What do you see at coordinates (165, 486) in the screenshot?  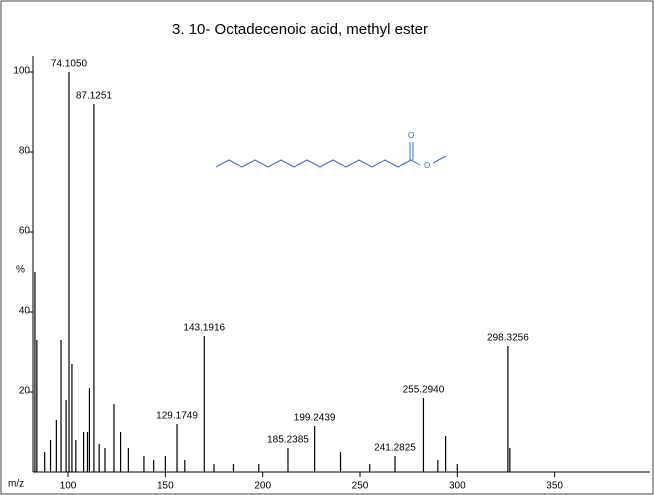 I see `x-tick-label: 150` at bounding box center [165, 486].